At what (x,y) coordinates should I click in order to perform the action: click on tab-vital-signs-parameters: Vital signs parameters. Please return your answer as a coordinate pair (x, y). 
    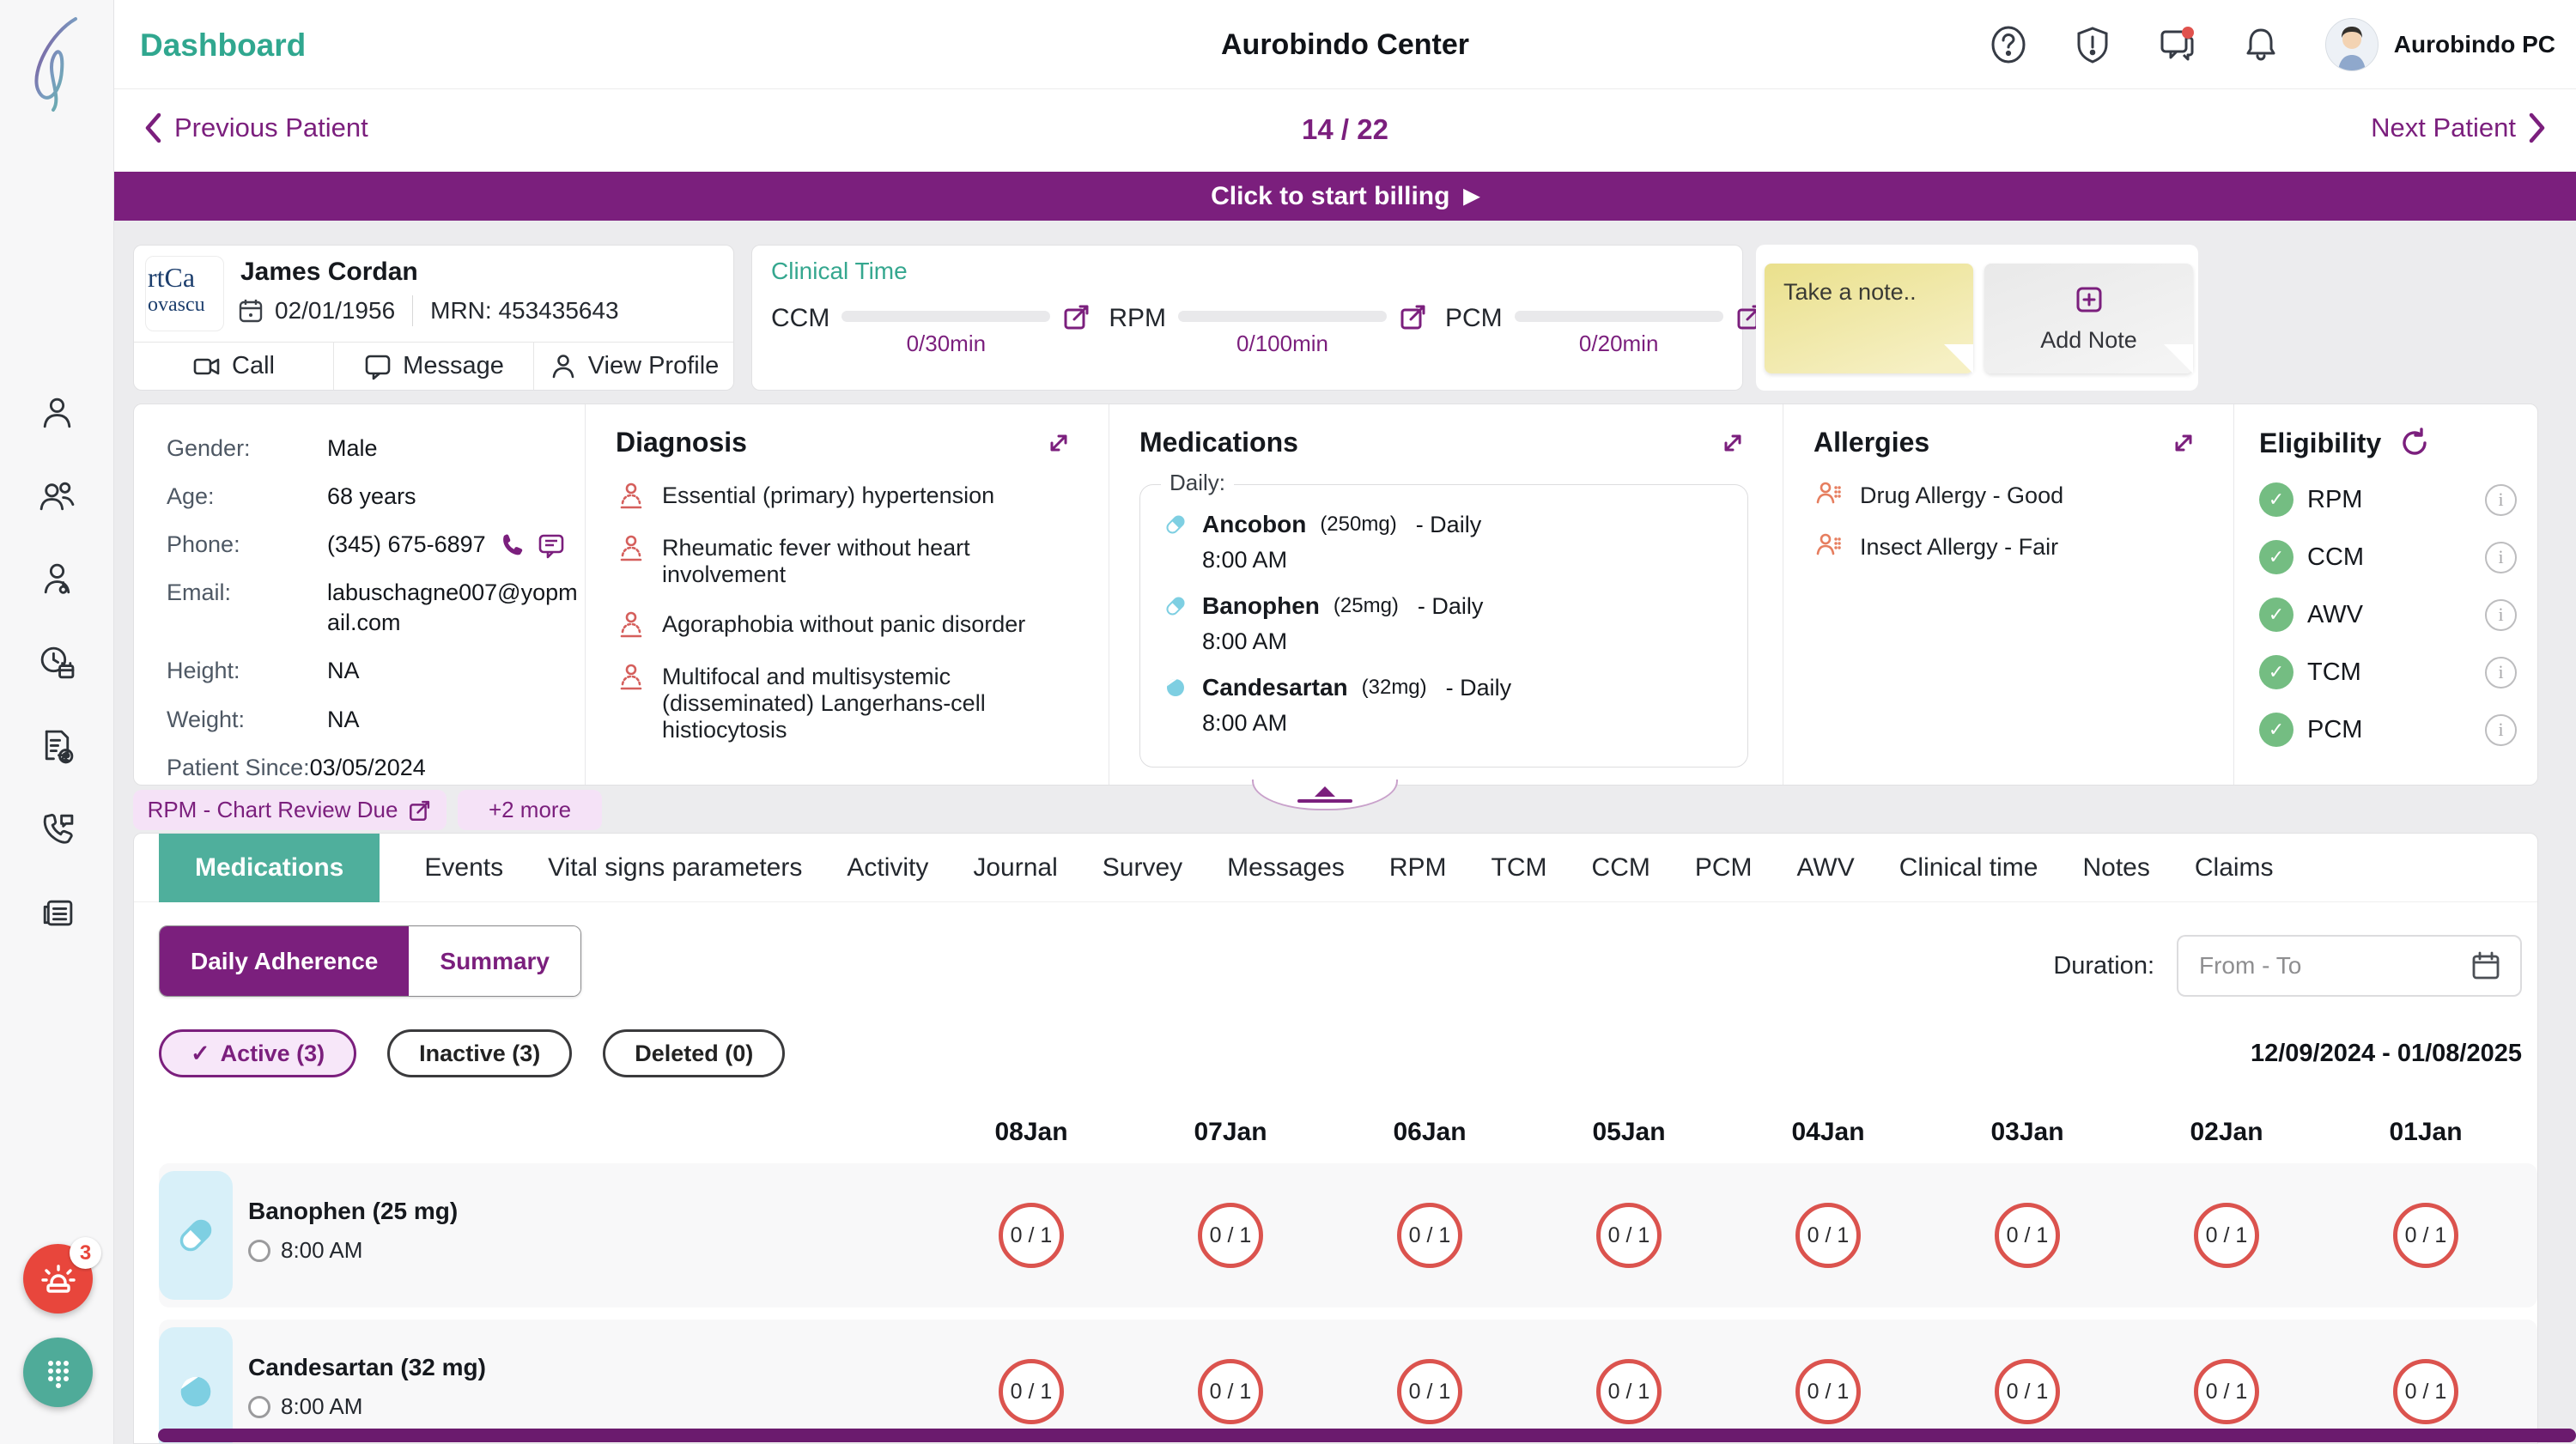
    Looking at the image, I should click on (675, 867).